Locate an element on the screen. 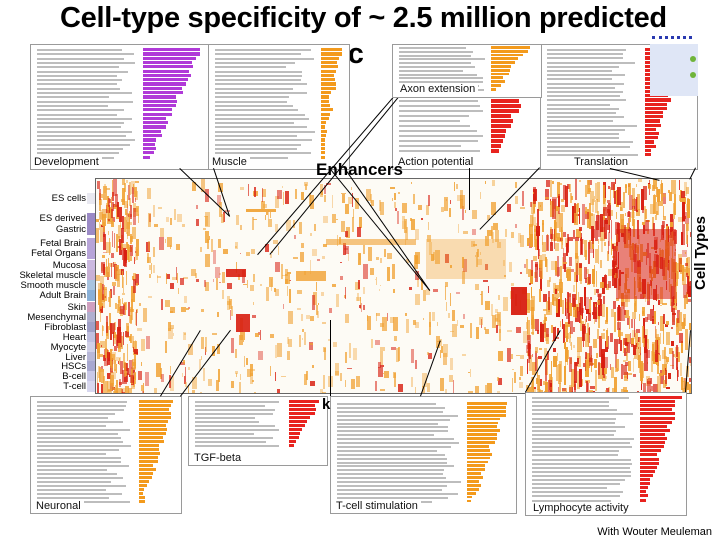 Image resolution: width=720 pixels, height=540 pixels. connector-line is located at coordinates (469, 189).